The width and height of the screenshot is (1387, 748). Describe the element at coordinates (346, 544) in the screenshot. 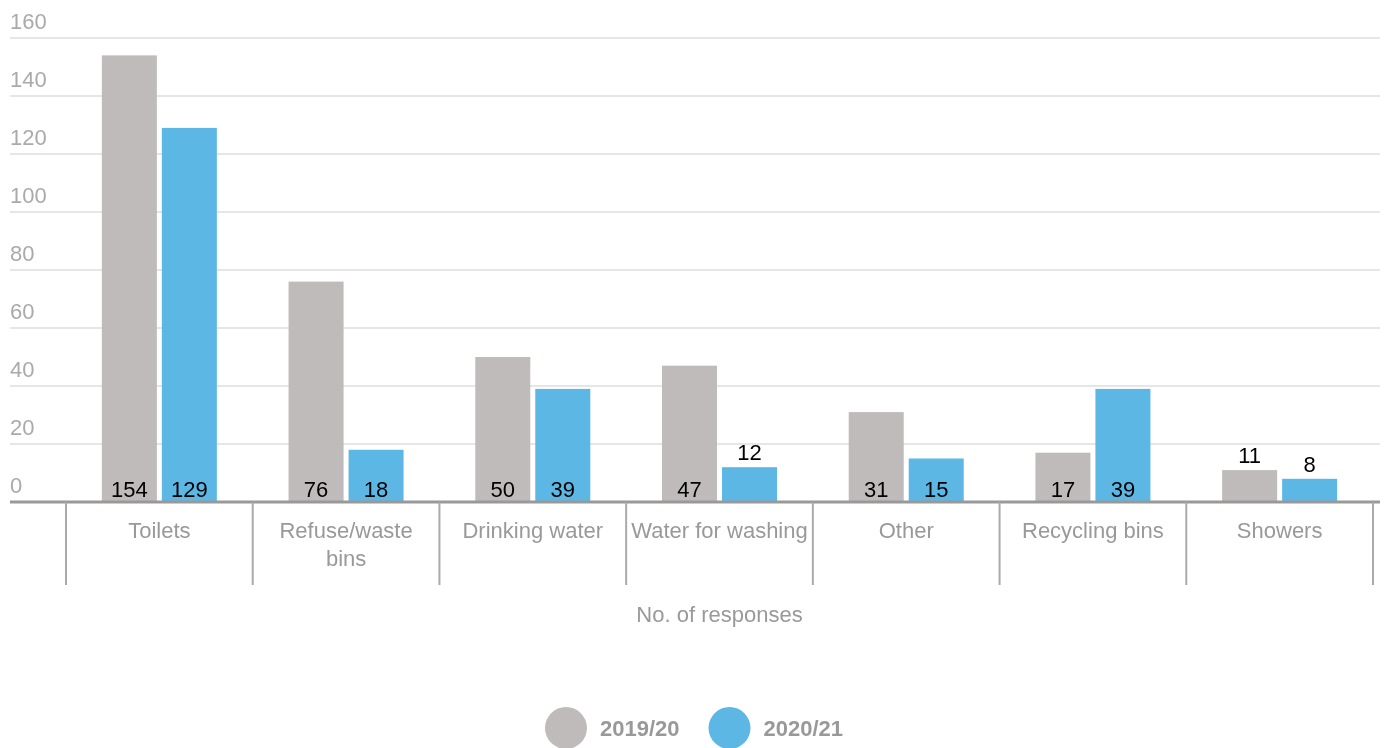

I see `x-tick-label: Refuse/waste bins` at that location.